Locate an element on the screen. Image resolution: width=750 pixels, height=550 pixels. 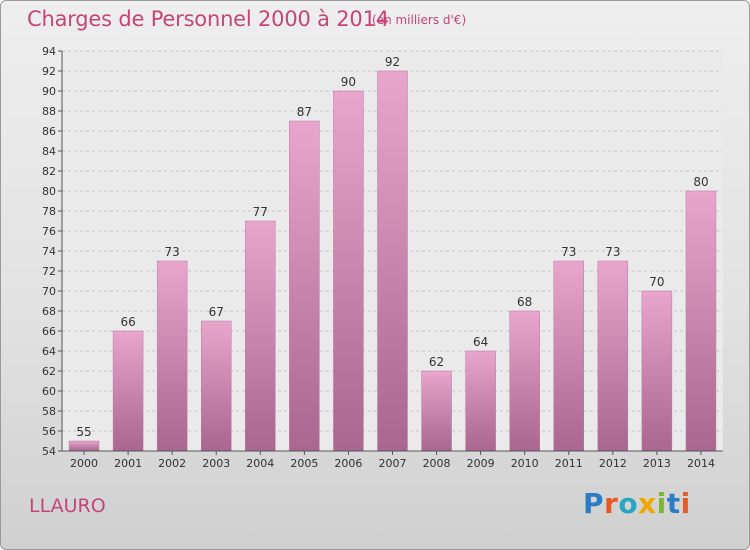
y-tick-label: 58 is located at coordinates (49, 411).